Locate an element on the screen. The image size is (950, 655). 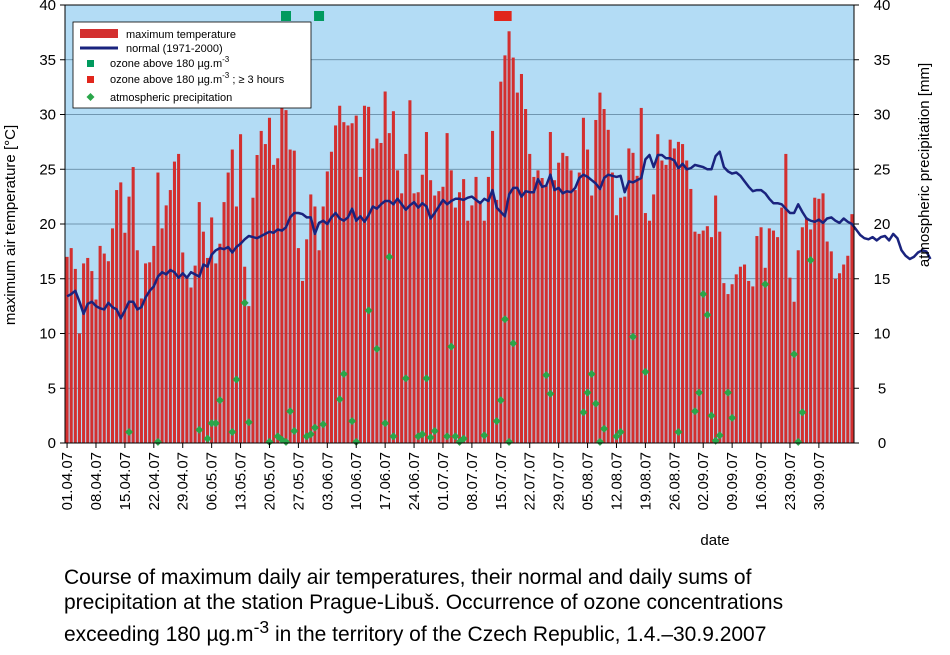
y2-tick-label: 25 is located at coordinates (882, 169).